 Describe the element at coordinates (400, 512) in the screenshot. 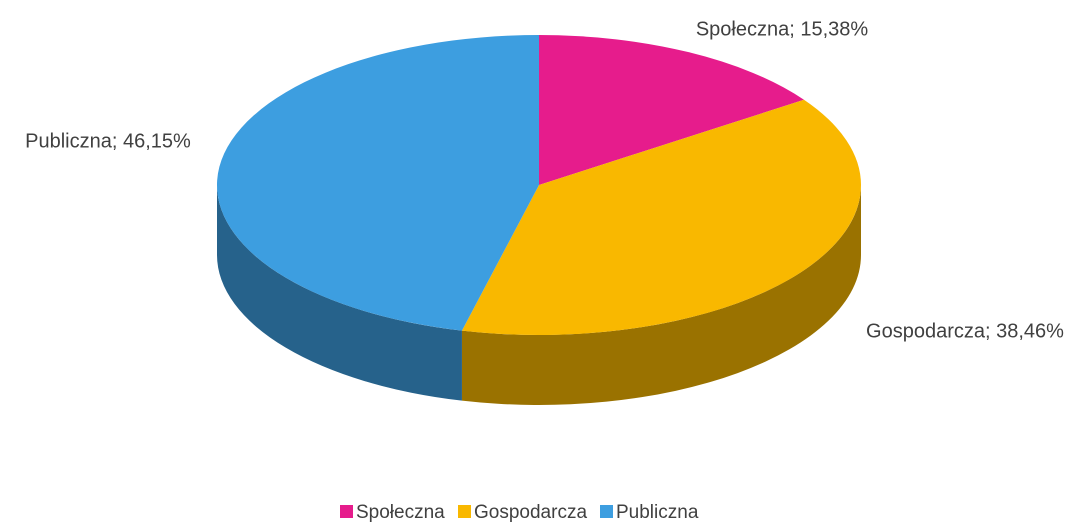

I see `legend-label: Społeczna` at that location.